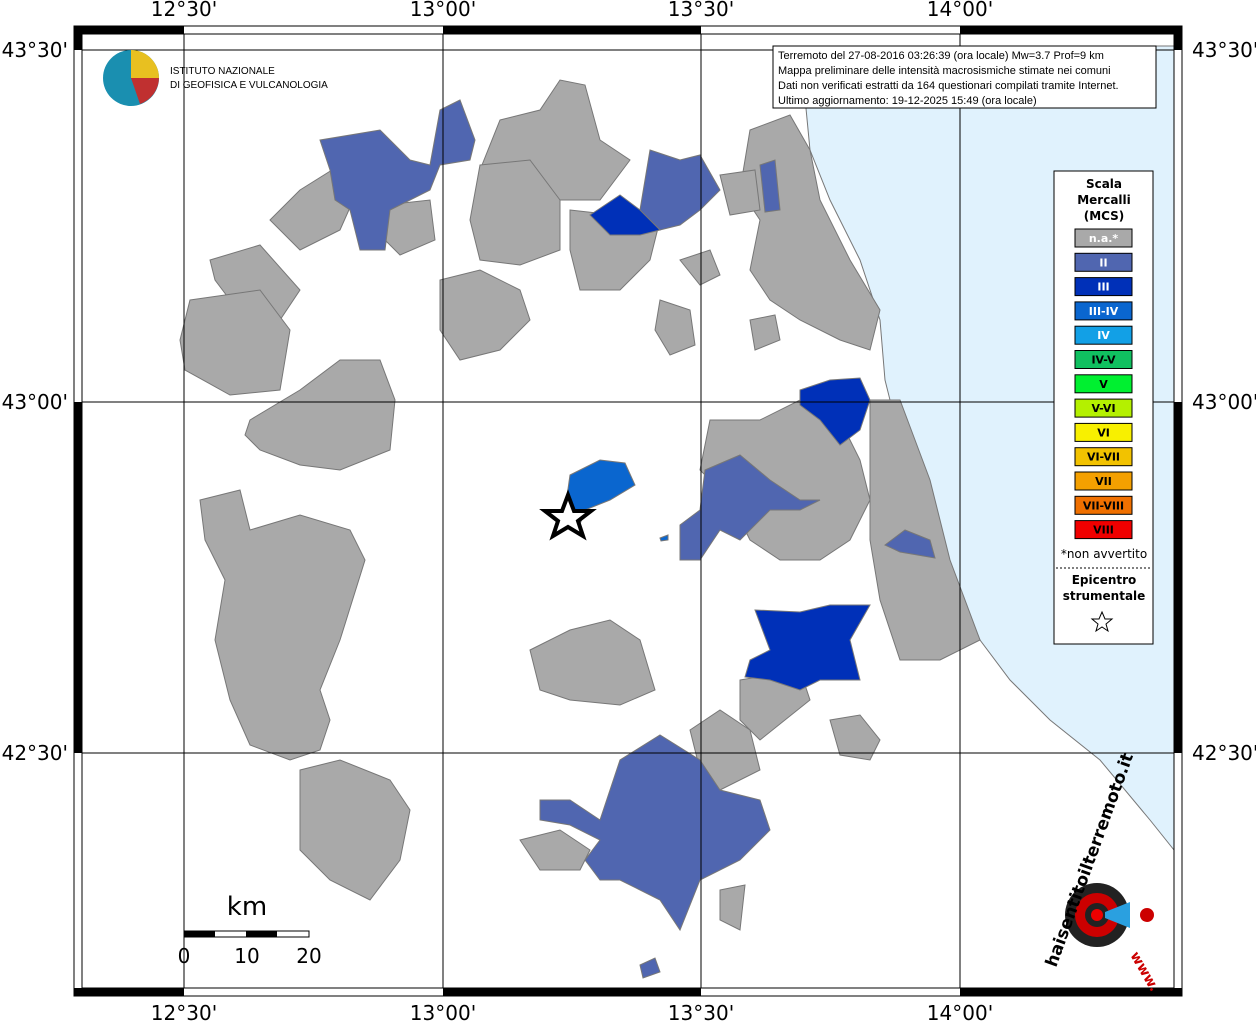  I want to click on epicenter-symbol, so click(1102, 621).